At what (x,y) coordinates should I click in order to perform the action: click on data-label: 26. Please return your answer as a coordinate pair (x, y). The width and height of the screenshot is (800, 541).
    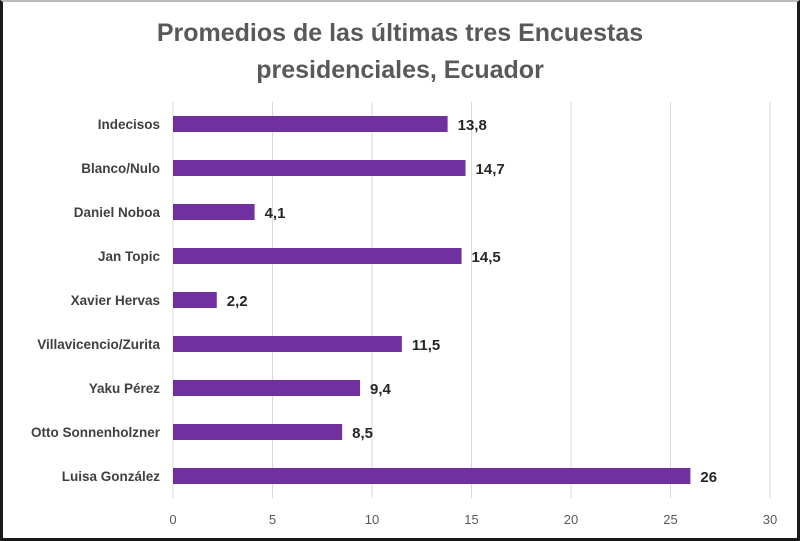
    Looking at the image, I should click on (708, 477).